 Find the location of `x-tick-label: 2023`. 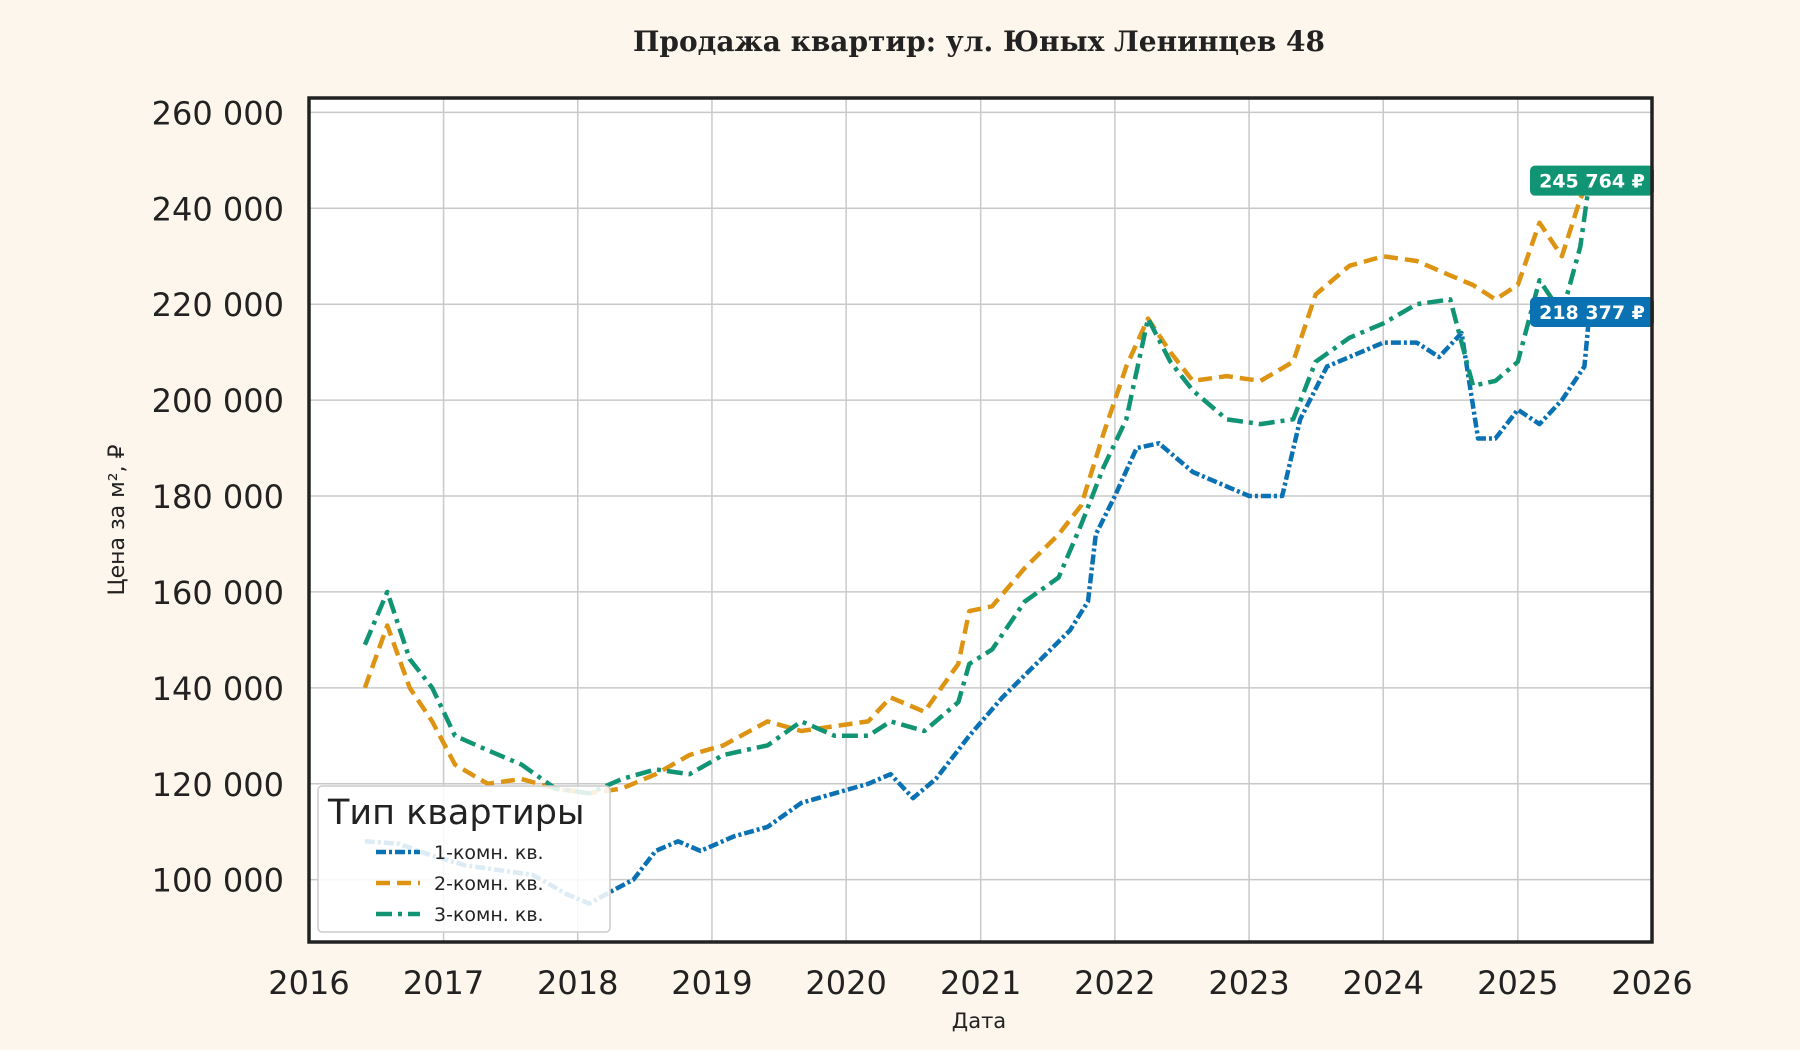

x-tick-label: 2023 is located at coordinates (1248, 983).